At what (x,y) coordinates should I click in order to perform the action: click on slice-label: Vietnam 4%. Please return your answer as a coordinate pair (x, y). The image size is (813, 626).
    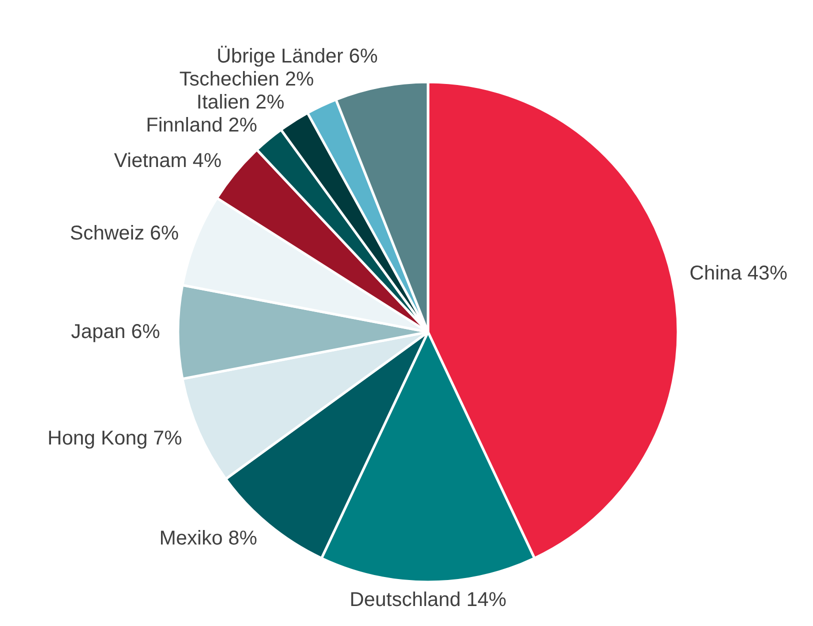
    Looking at the image, I should click on (168, 161).